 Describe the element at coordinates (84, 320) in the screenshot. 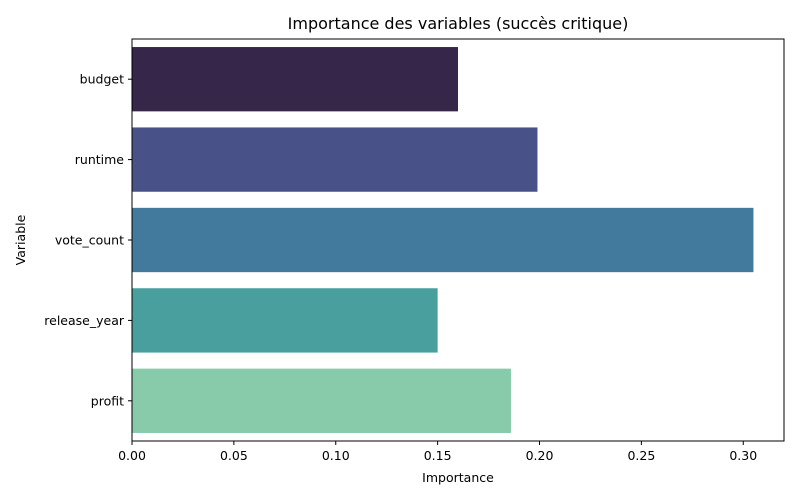

I see `y-tick-label-release-year: release_year` at that location.